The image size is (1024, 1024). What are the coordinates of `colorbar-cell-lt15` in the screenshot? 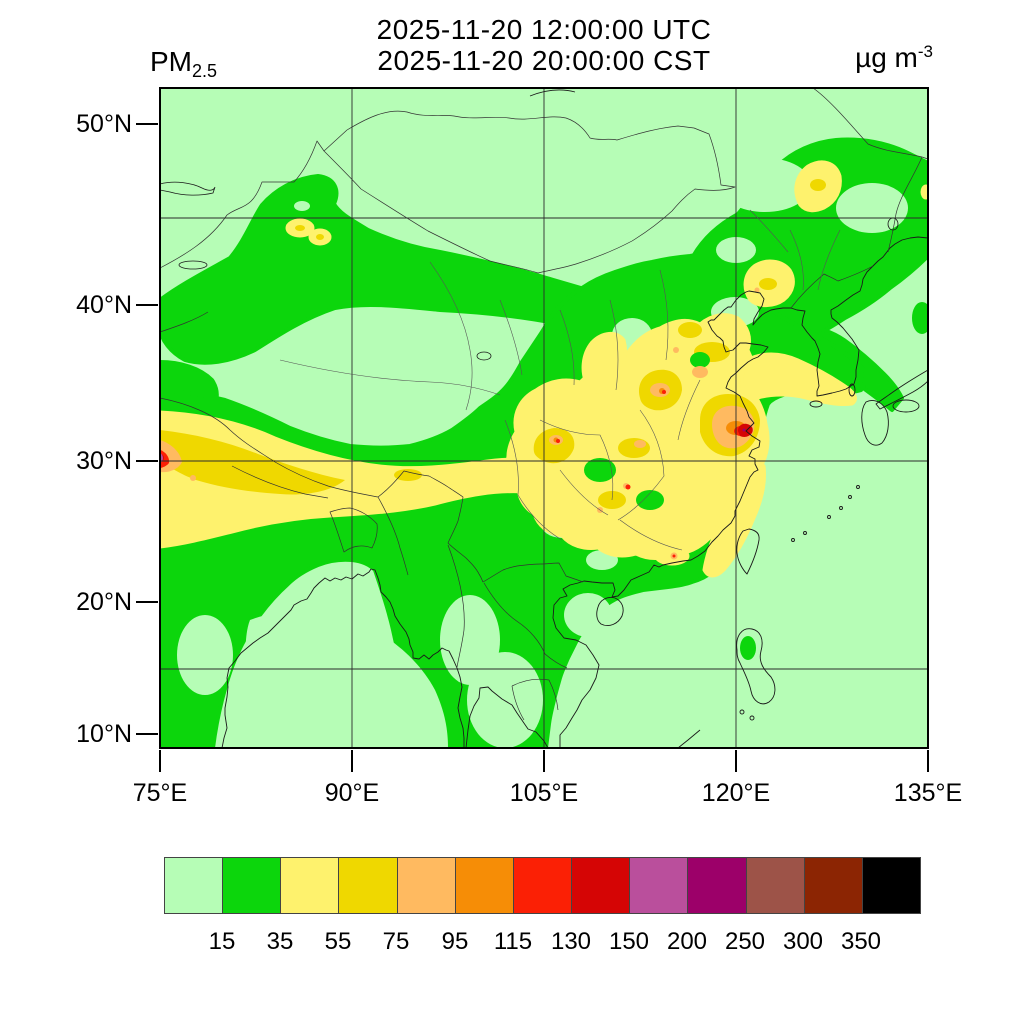 It's located at (194, 885).